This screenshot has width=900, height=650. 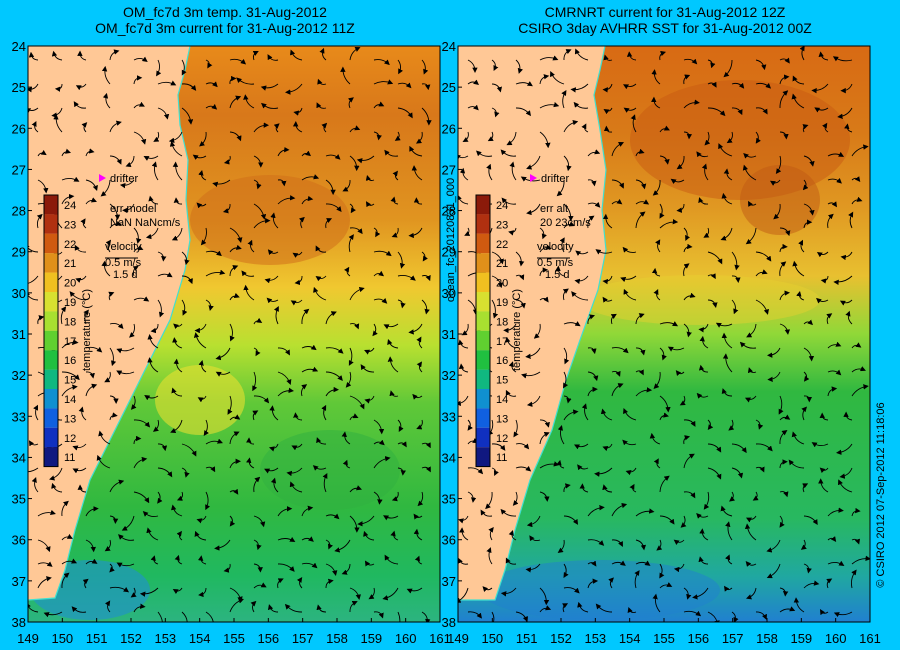 I want to click on lon-tick-label: 161, so click(x=870, y=638).